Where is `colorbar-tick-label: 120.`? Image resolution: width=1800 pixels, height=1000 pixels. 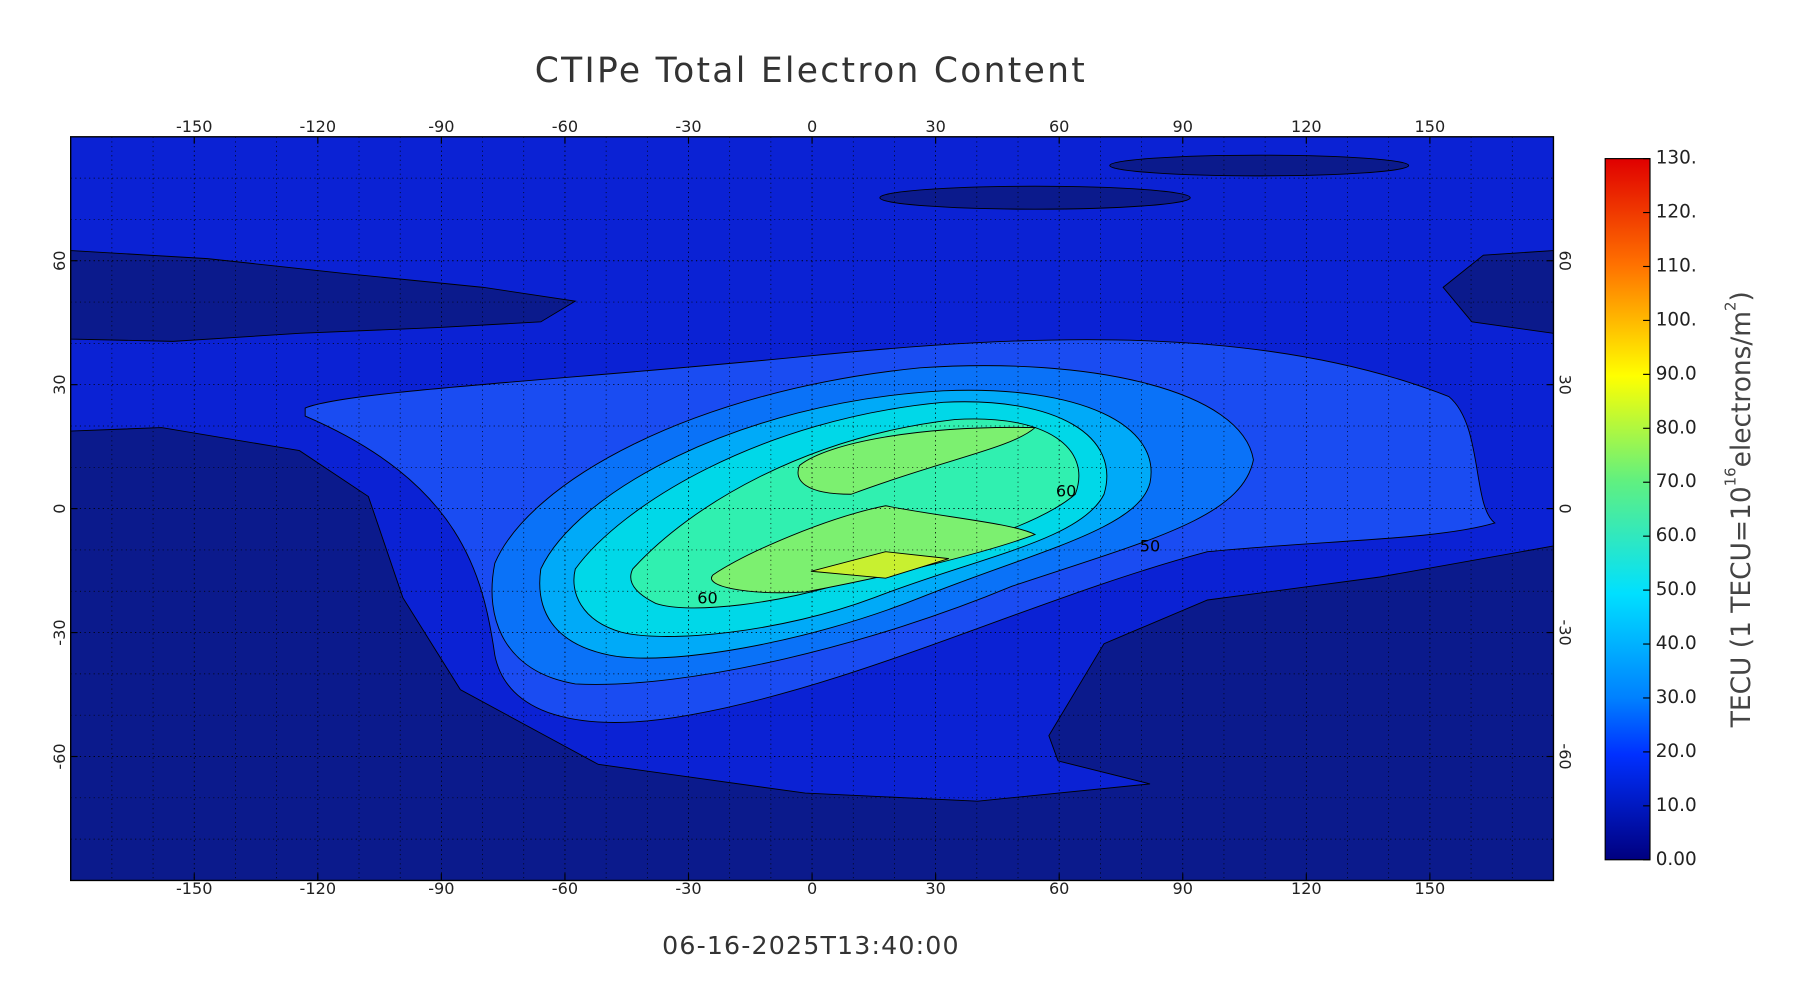 colorbar-tick-label: 120. is located at coordinates (1676, 212).